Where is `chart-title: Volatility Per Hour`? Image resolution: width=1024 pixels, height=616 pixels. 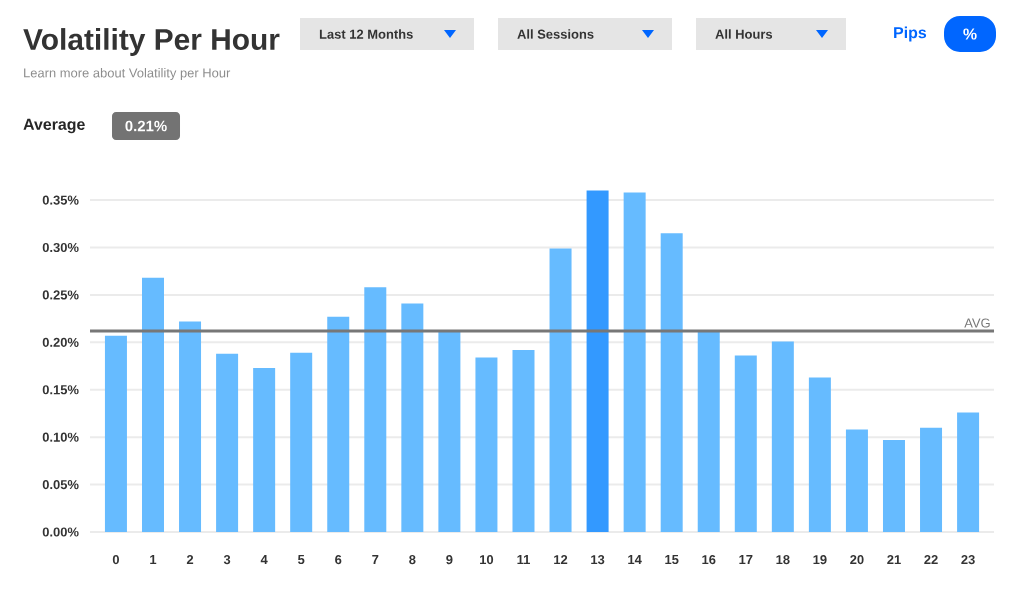 chart-title: Volatility Per Hour is located at coordinates (151, 42).